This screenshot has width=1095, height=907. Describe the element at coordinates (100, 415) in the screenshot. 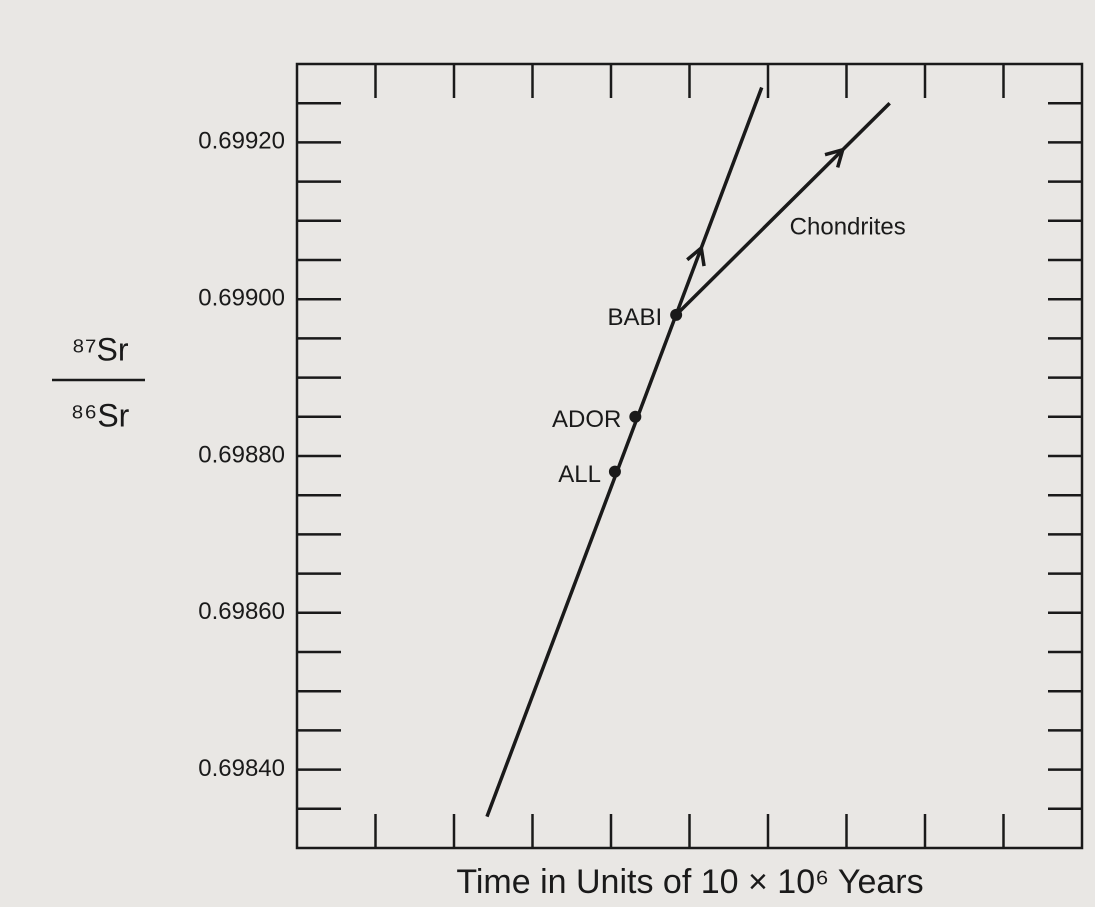

I see `y-axis-label-bottom: ⁸⁶Sr` at that location.